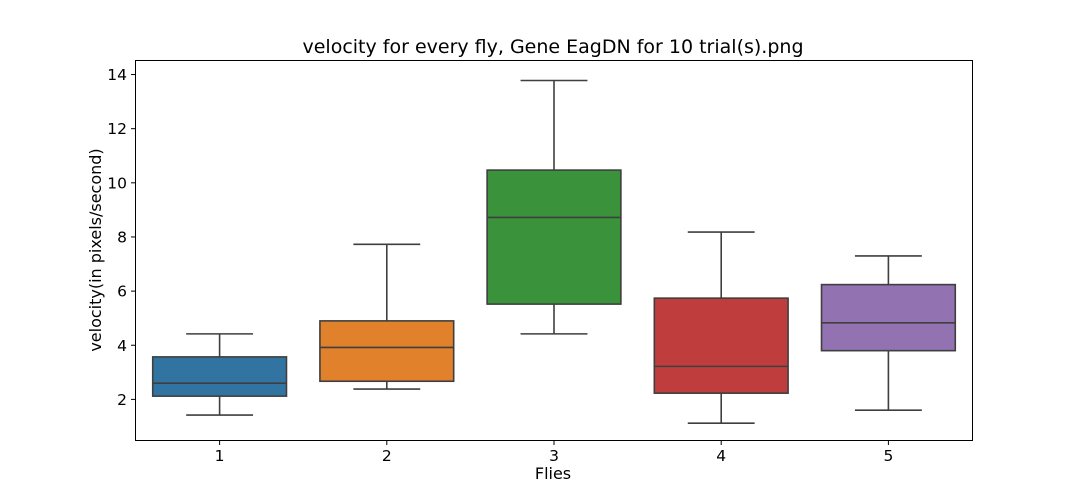 Image resolution: width=1080 pixels, height=504 pixels. Describe the element at coordinates (888, 456) in the screenshot. I see `x-tick-label: 5` at that location.